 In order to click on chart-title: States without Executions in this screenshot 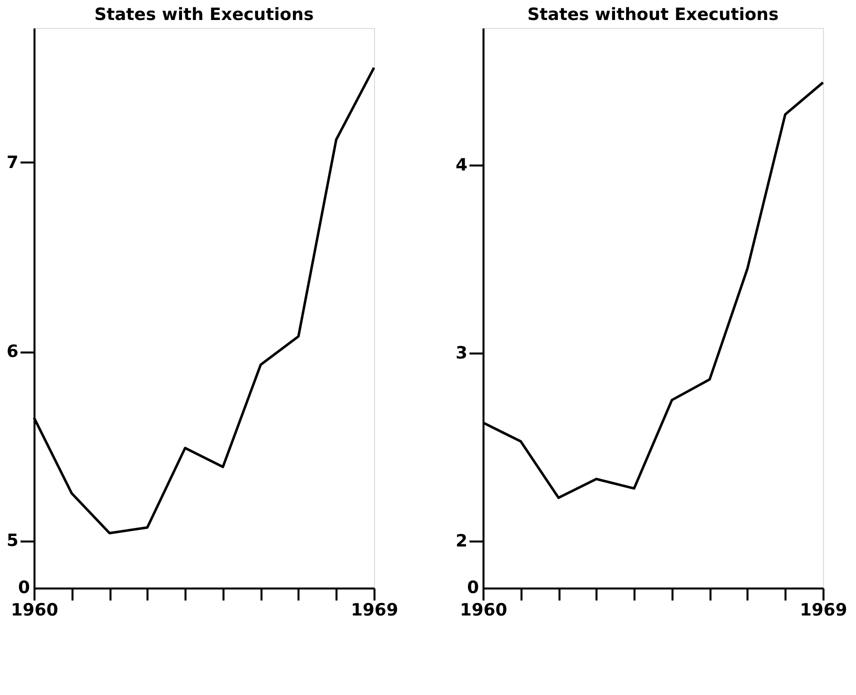, I will do `click(653, 15)`.